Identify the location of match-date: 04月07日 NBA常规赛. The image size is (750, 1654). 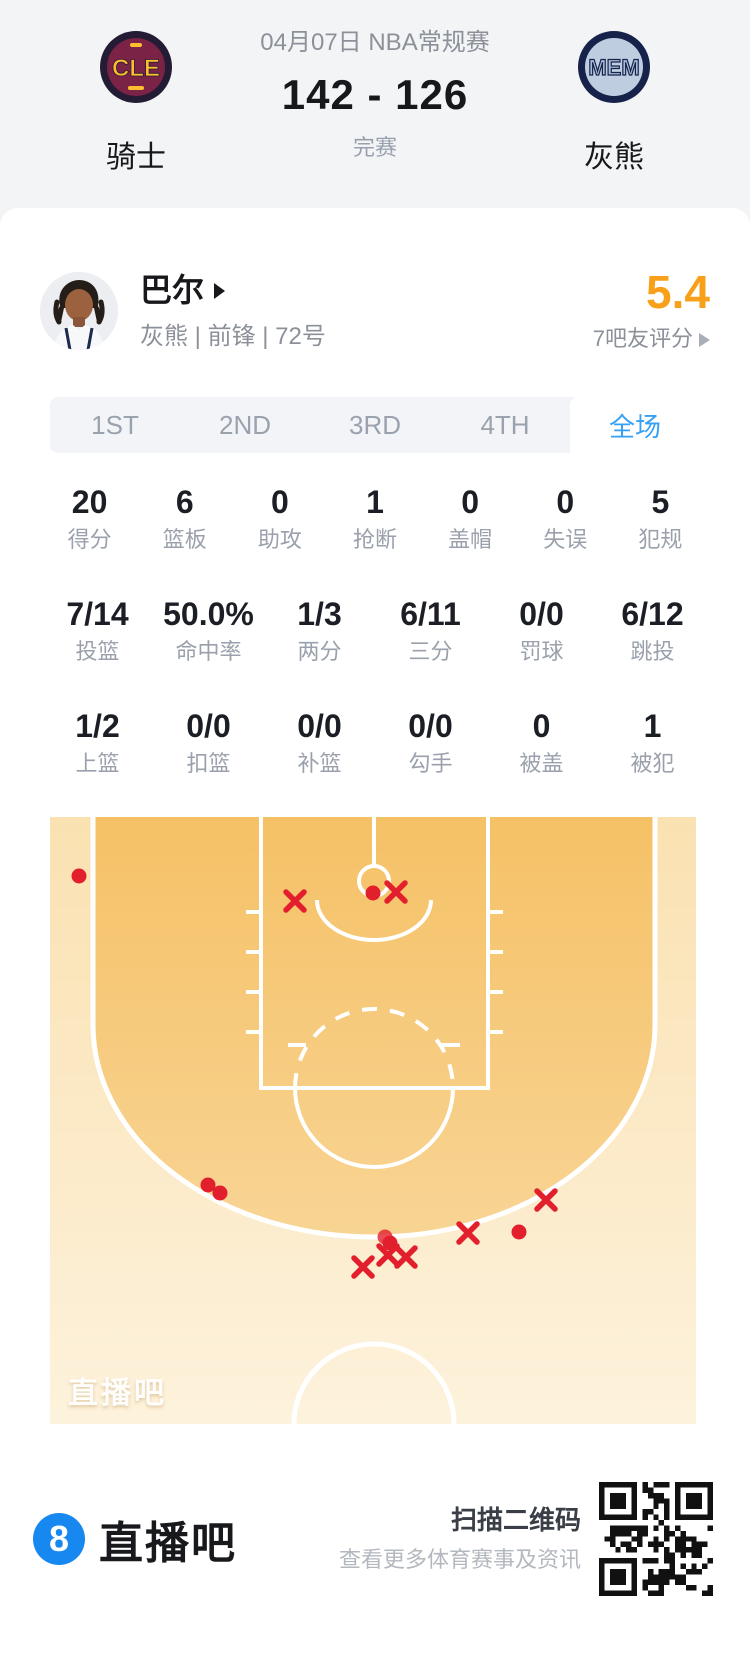
(375, 42).